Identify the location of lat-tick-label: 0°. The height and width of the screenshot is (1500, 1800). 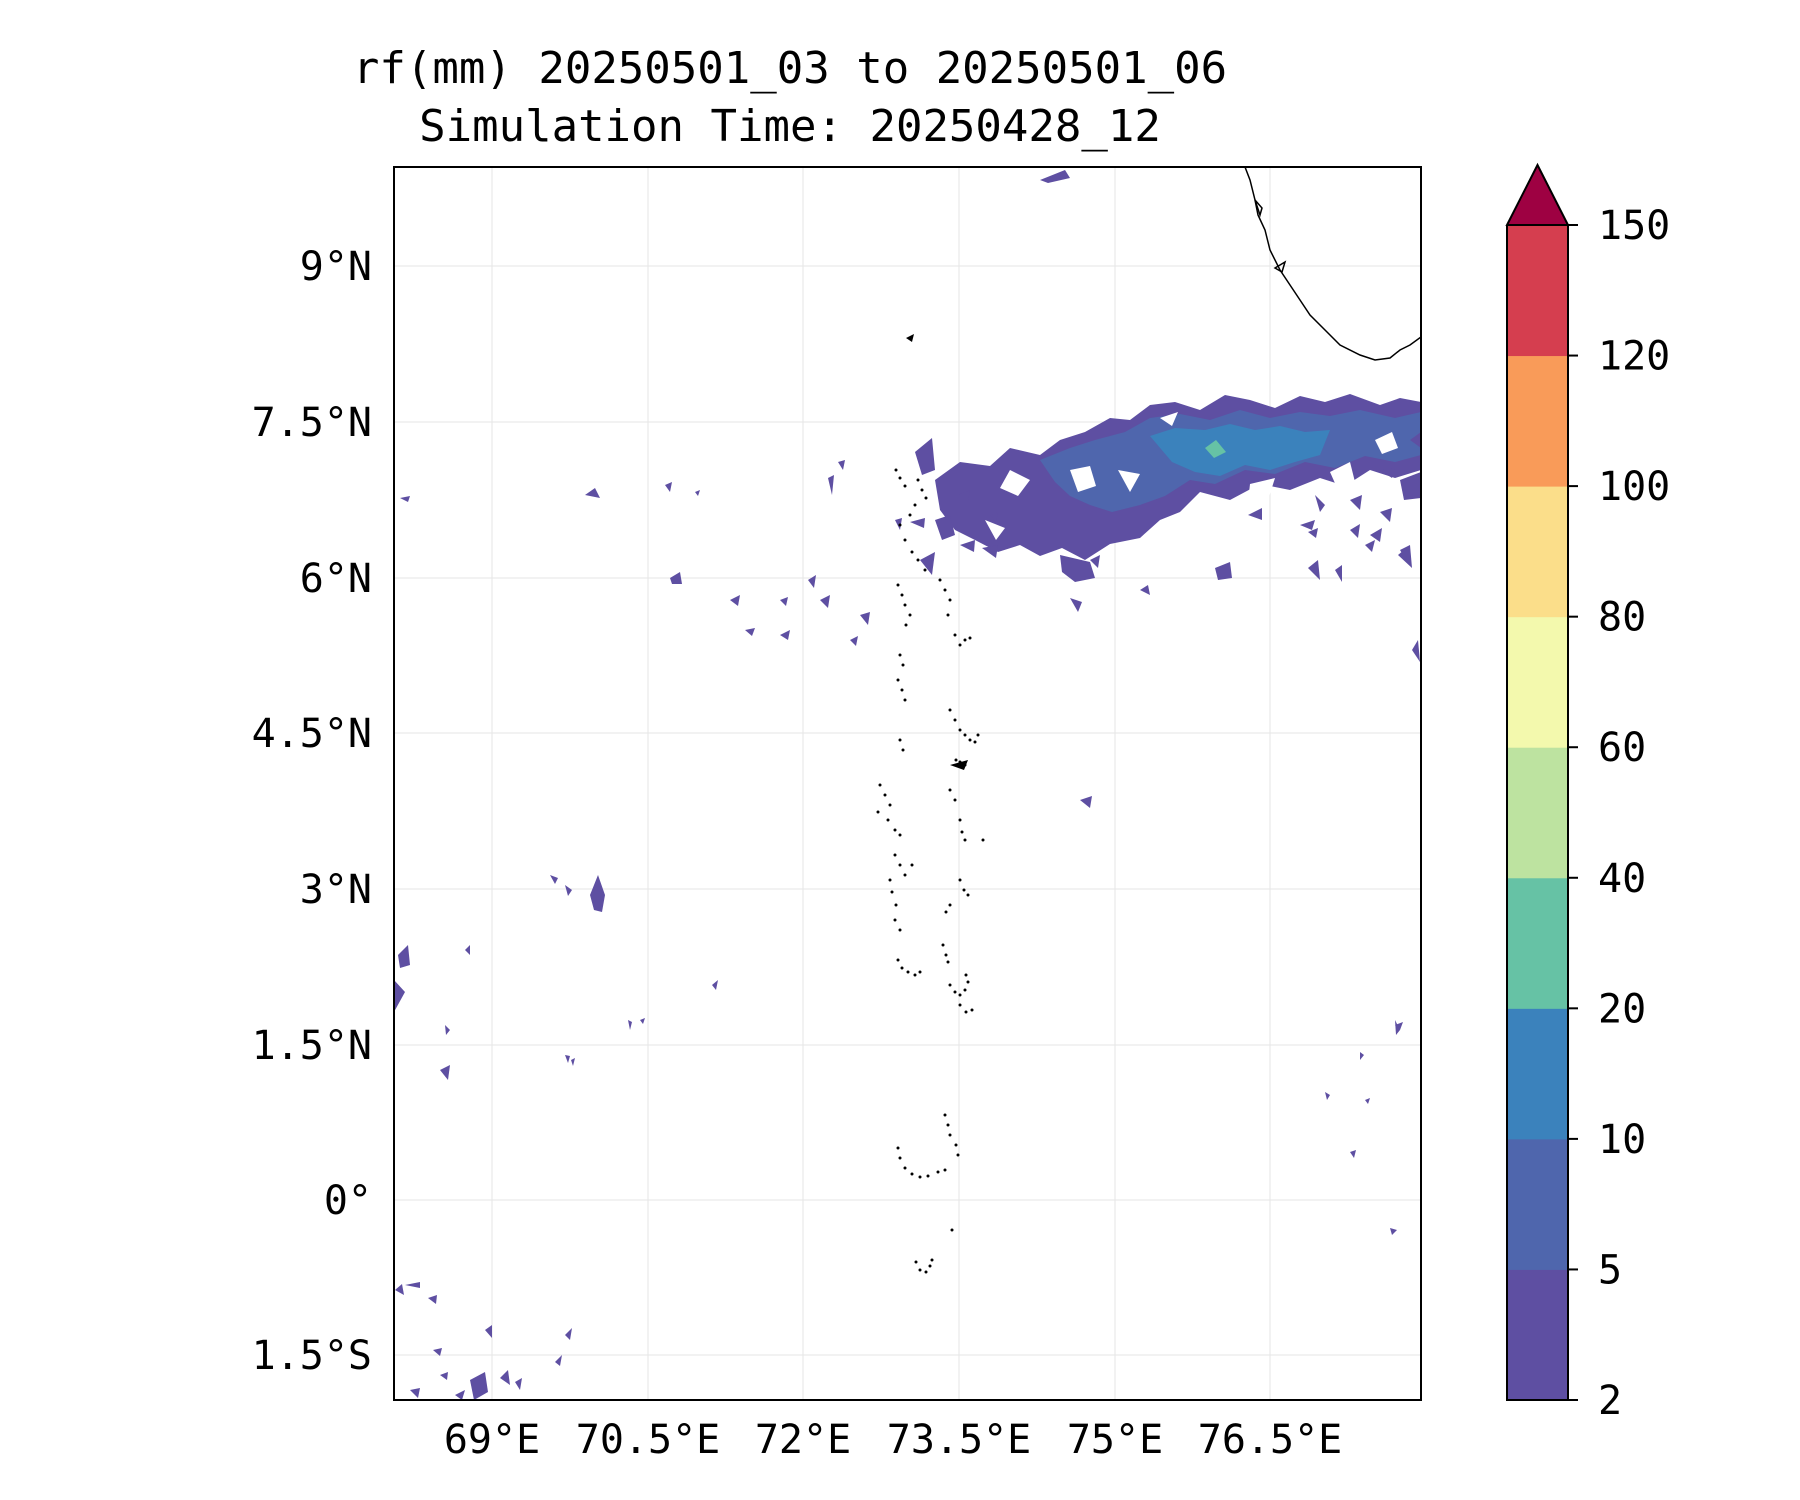
(348, 1201).